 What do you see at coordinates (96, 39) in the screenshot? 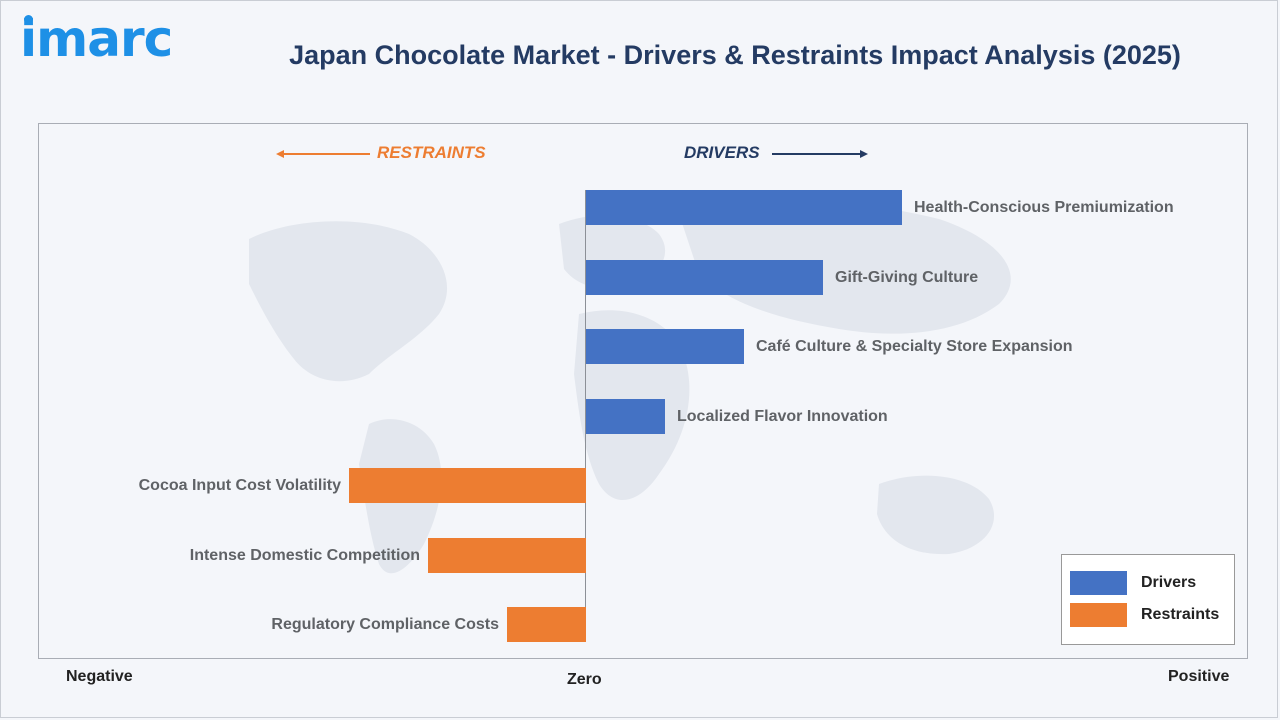
I see `imarc-logo: imarc` at bounding box center [96, 39].